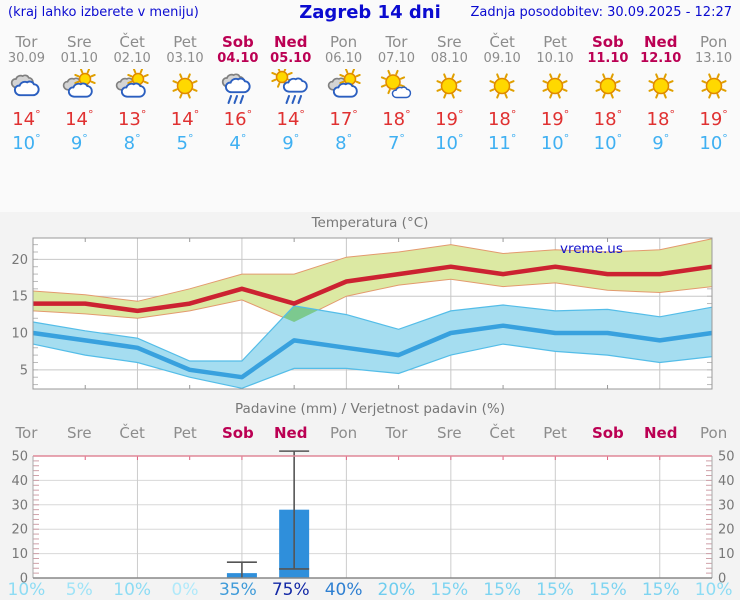 The width and height of the screenshot is (740, 600). I want to click on precip-probability-7: 20%, so click(396, 590).